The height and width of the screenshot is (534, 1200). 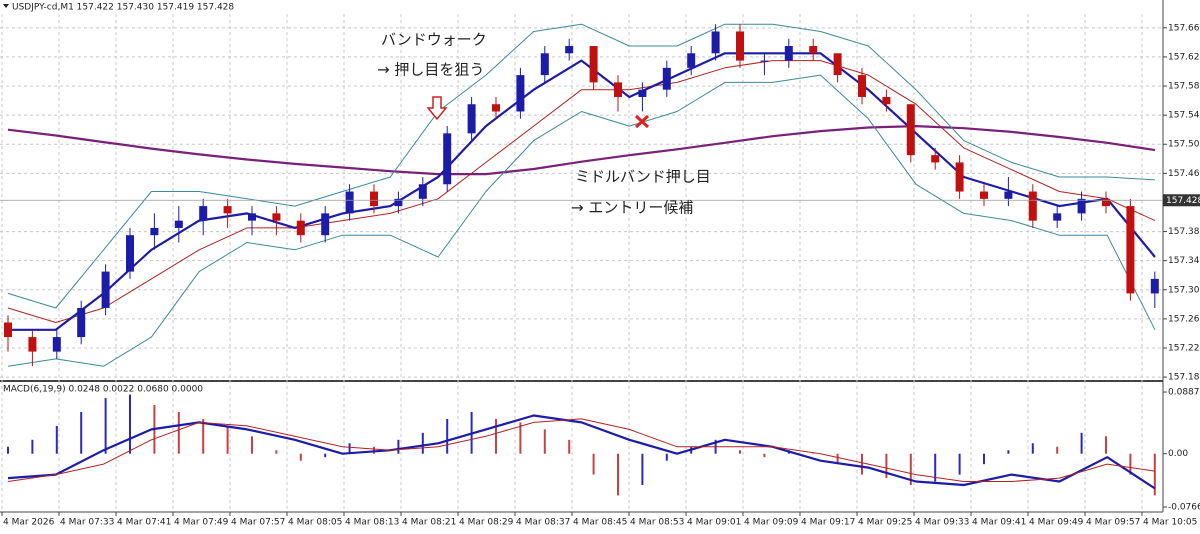 What do you see at coordinates (144, 523) in the screenshot?
I see `x-tick-label: 4 Mar 07:41` at bounding box center [144, 523].